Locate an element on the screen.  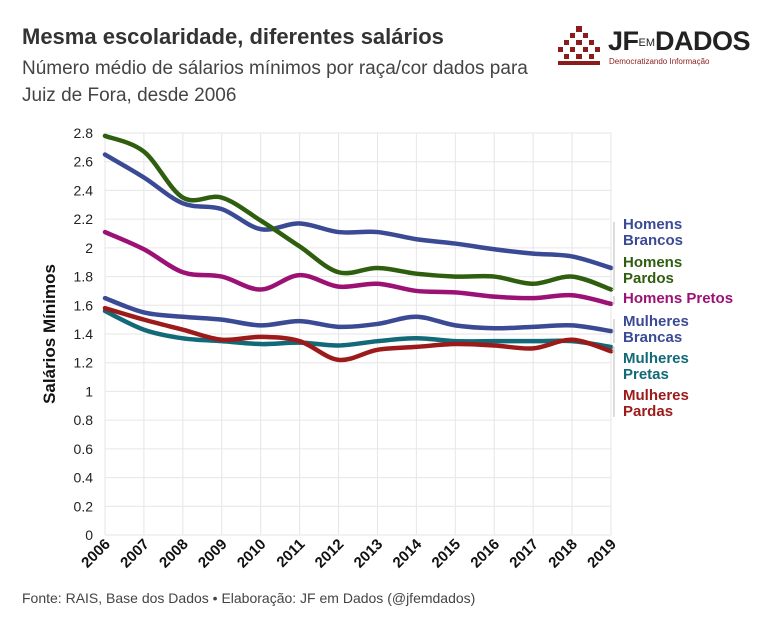
y-tick-label: 2.4 is located at coordinates (84, 190).